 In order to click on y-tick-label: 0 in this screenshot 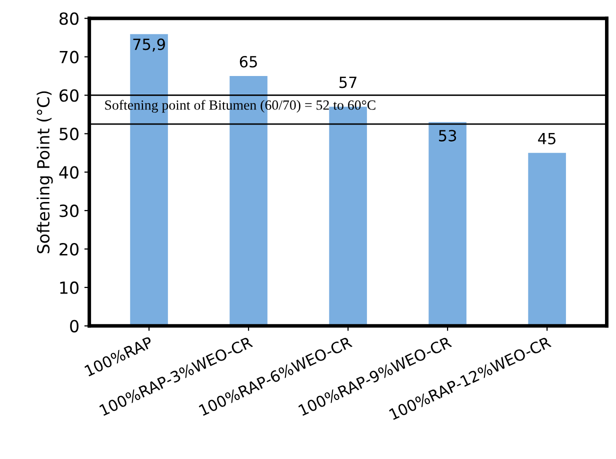, I will do `click(74, 326)`.